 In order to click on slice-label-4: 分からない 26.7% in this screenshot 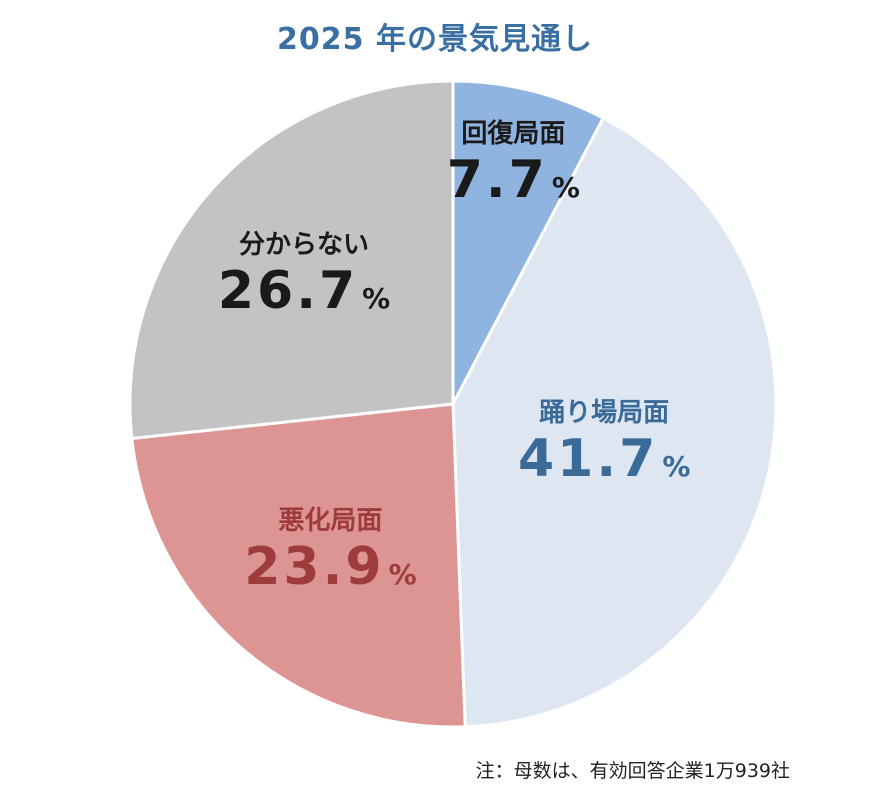, I will do `click(304, 272)`.